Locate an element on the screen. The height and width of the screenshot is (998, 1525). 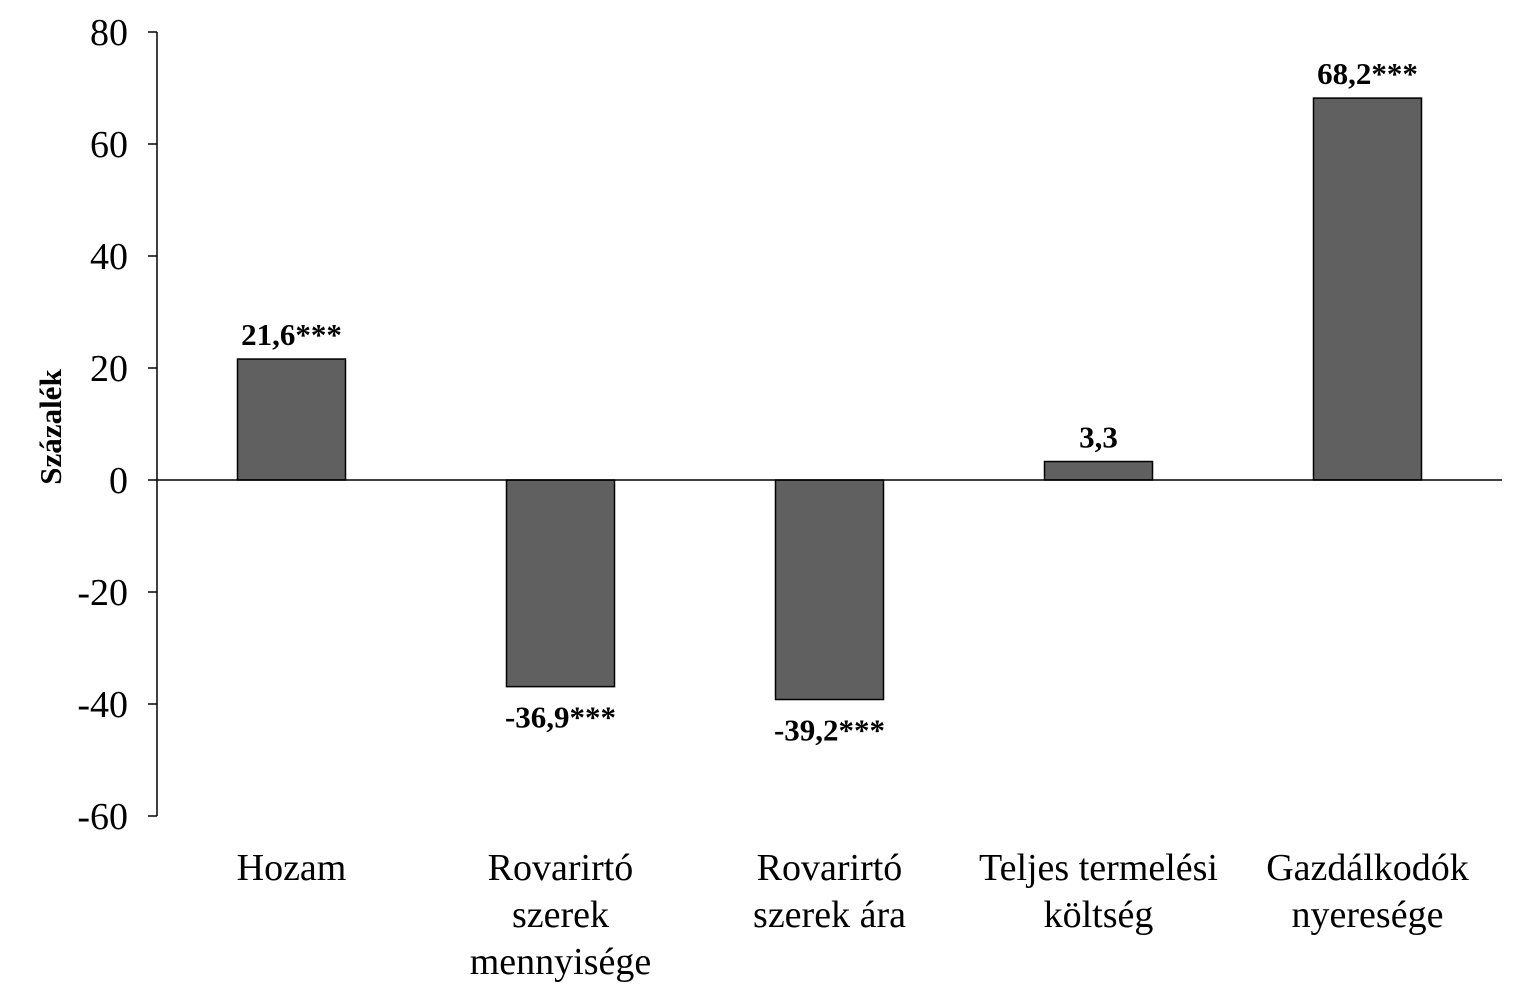
data-label: 3,3 is located at coordinates (1098, 437).